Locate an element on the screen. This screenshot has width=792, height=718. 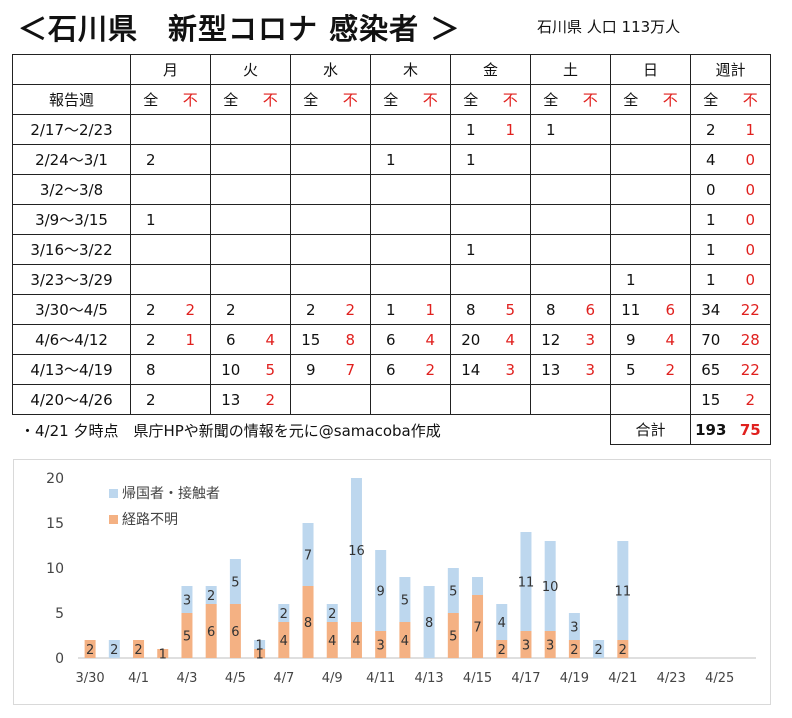
data-label-unknown: 6 is located at coordinates (211, 632).